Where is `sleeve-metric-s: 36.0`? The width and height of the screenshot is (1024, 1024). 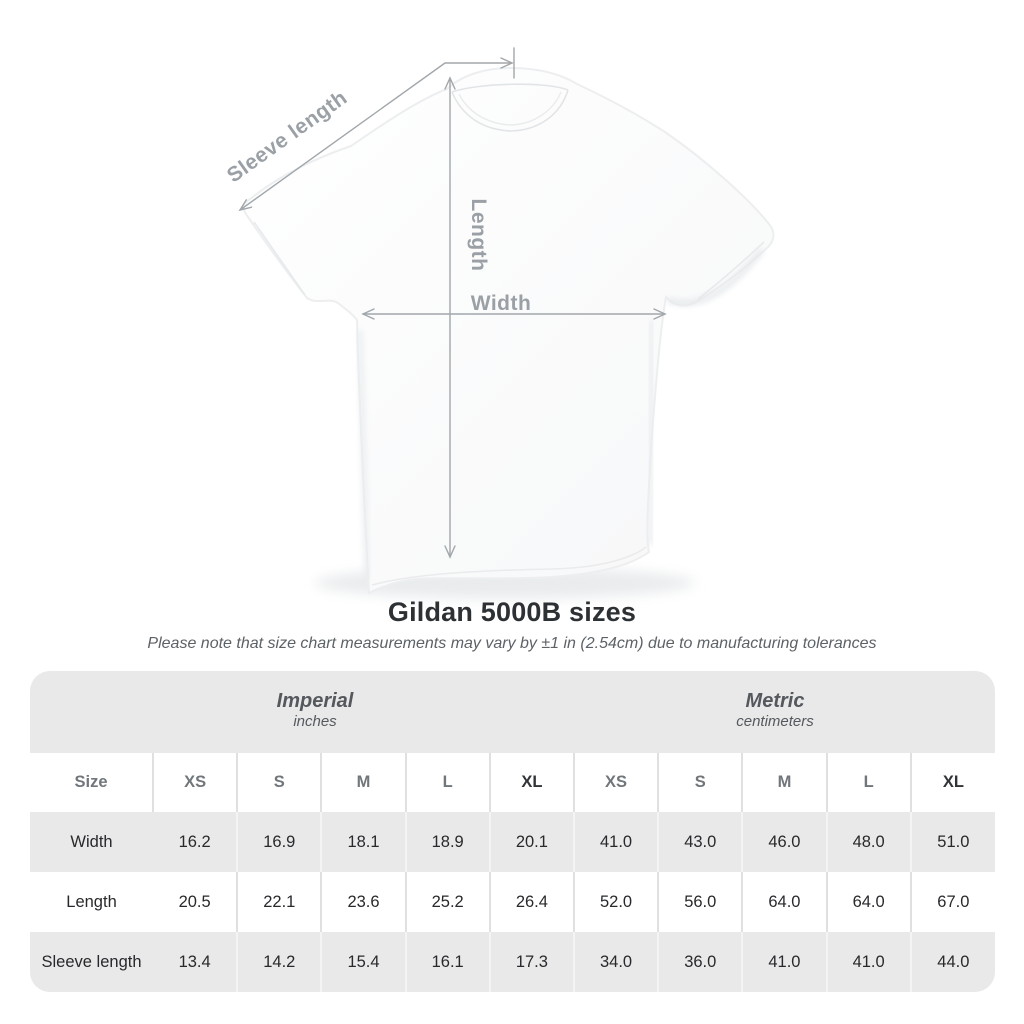 sleeve-metric-s: 36.0 is located at coordinates (700, 962).